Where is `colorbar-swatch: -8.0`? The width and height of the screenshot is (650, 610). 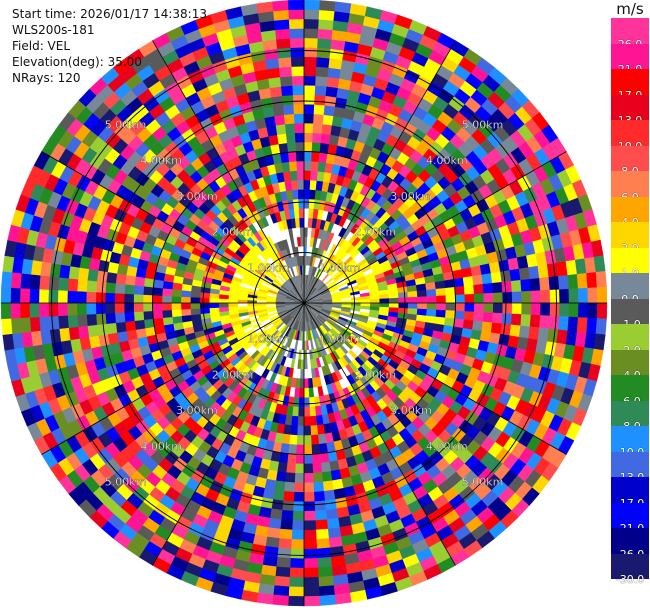 colorbar-swatch: -8.0 is located at coordinates (630, 416).